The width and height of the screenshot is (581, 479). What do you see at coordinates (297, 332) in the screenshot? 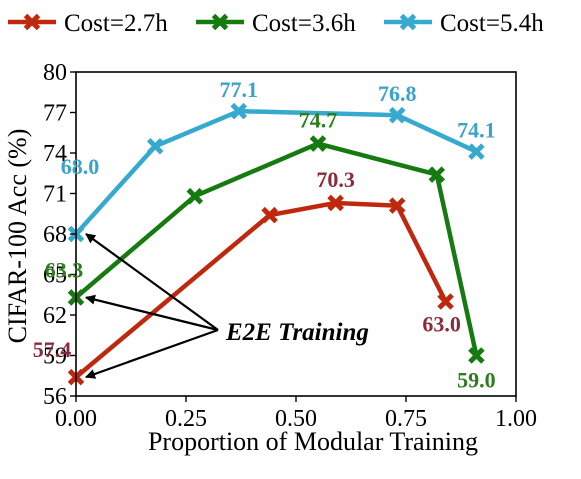
I see `annotation-text: E2E Training` at bounding box center [297, 332].